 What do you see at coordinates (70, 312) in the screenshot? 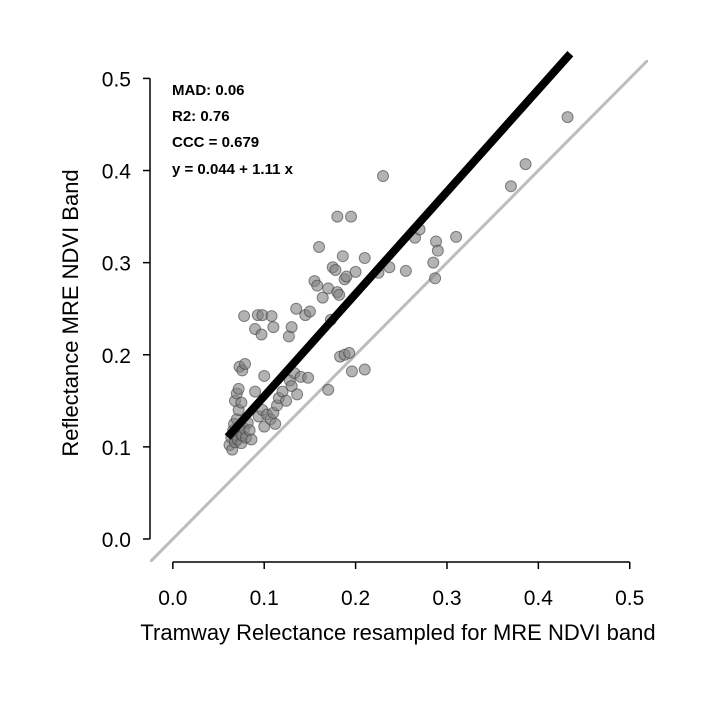
I see `y-axis-title: Reflectance MRE NDVI Band` at bounding box center [70, 312].